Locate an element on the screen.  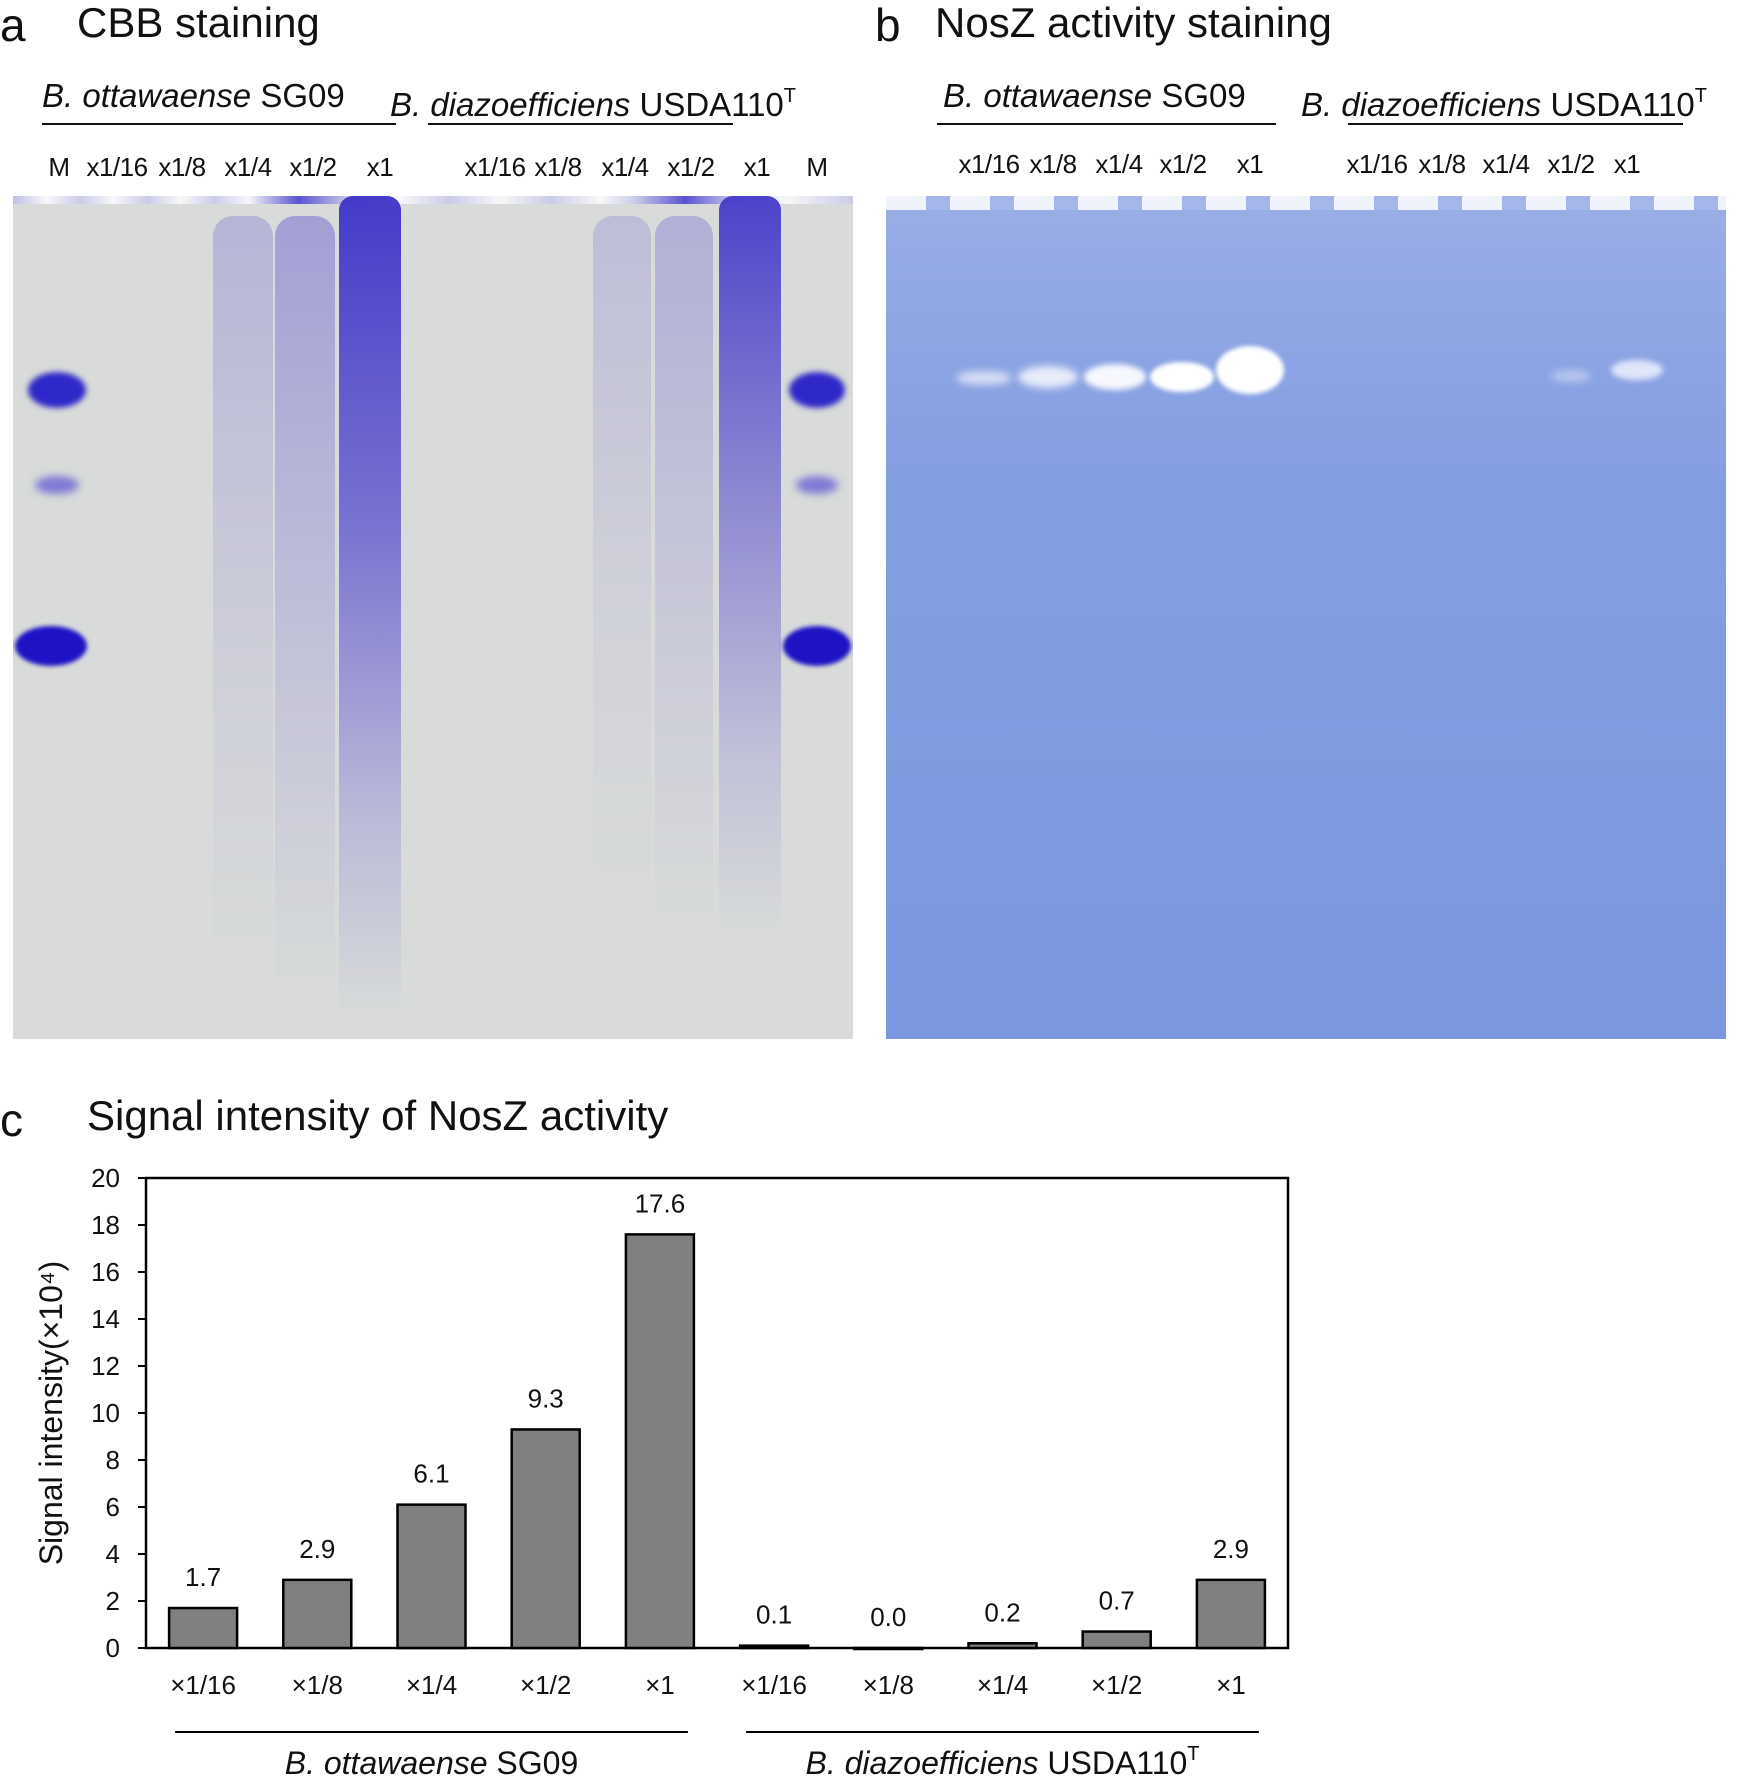
gel-wells is located at coordinates (433, 200).